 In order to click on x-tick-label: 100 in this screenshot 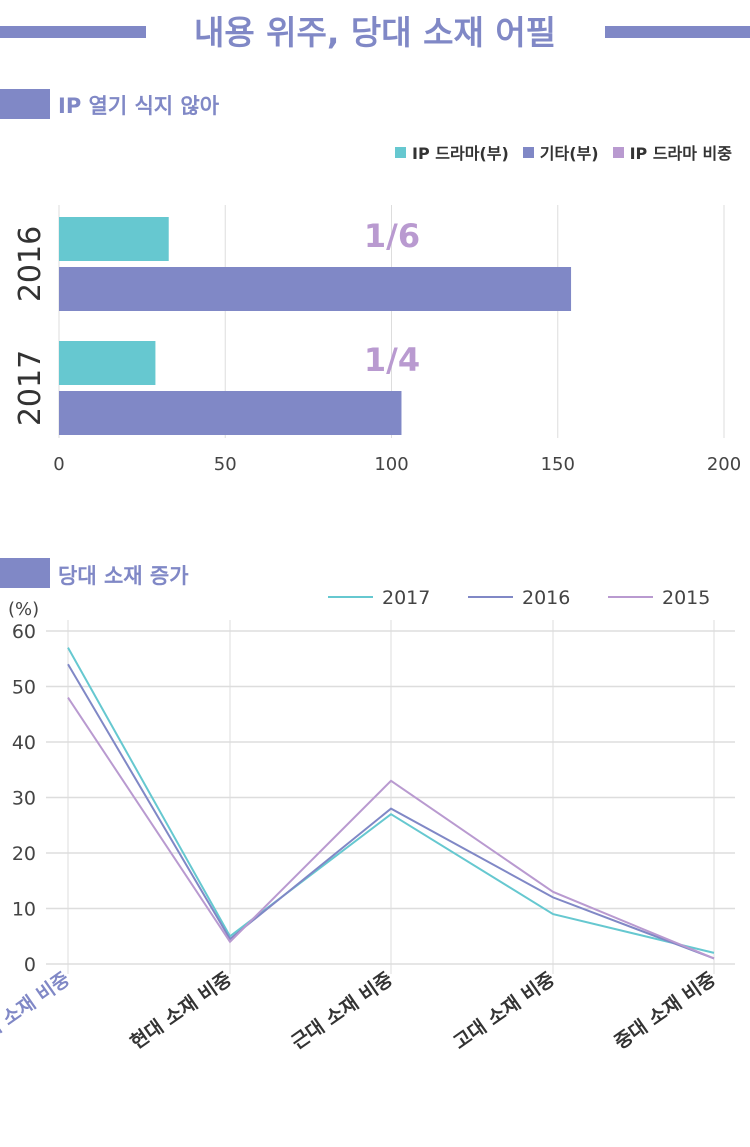, I will do `click(391, 464)`.